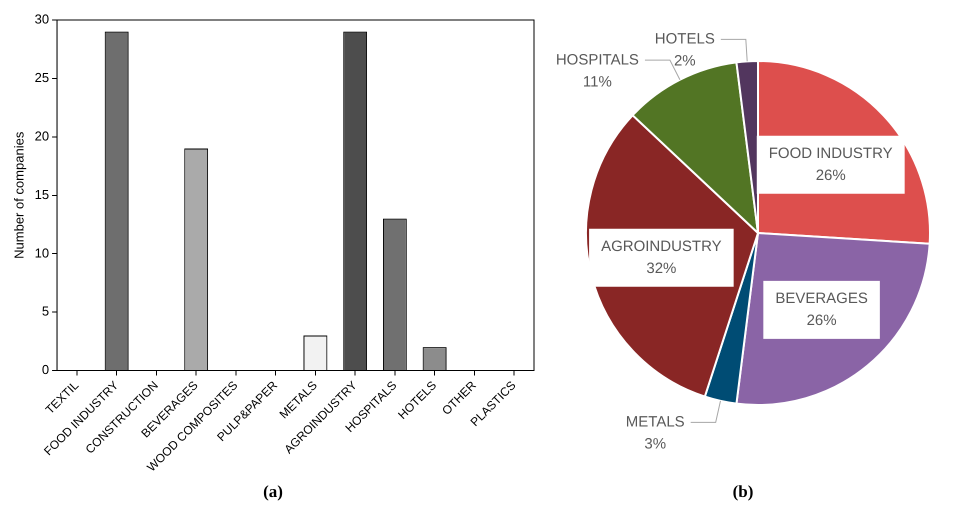  Describe the element at coordinates (273, 492) in the screenshot. I see `text: (a)` at that location.